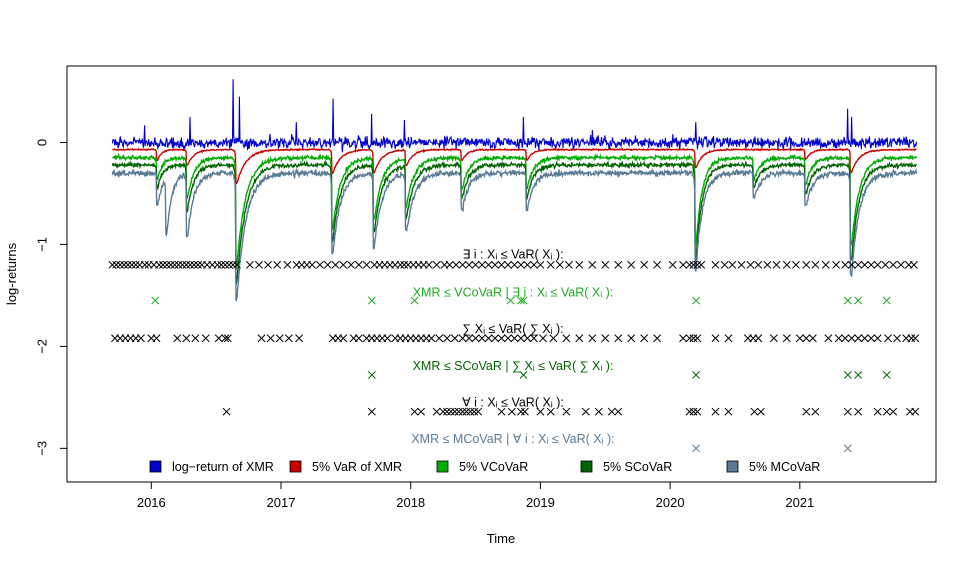  I want to click on y-tick-label-1: −1, so click(41, 244).